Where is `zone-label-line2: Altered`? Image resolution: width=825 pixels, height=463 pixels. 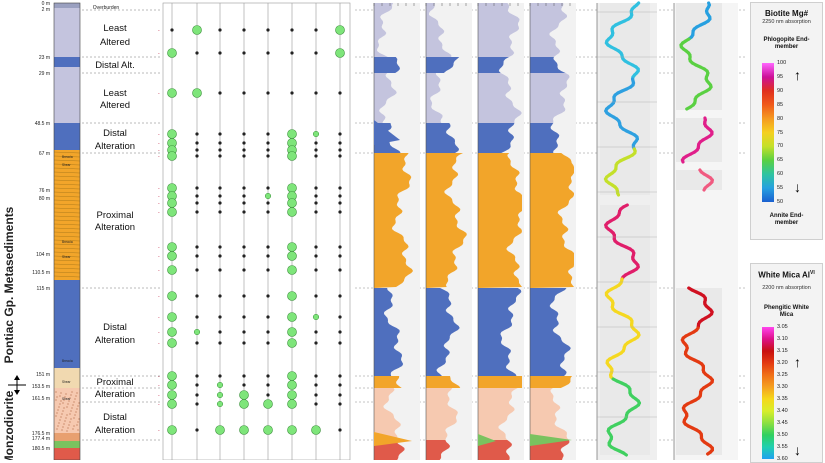 zone-label-line2: Altered is located at coordinates (115, 42).